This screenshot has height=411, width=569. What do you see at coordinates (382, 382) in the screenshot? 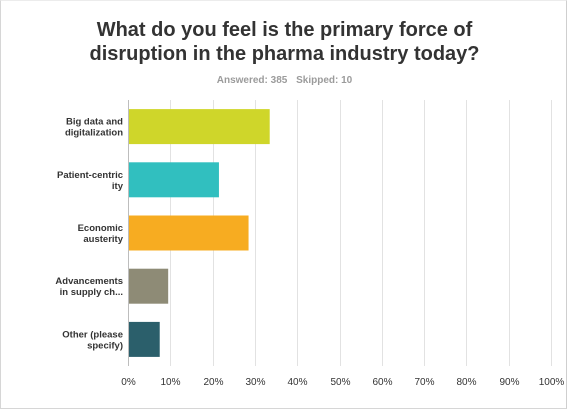
I see `x-tick-label: 60%` at bounding box center [382, 382].